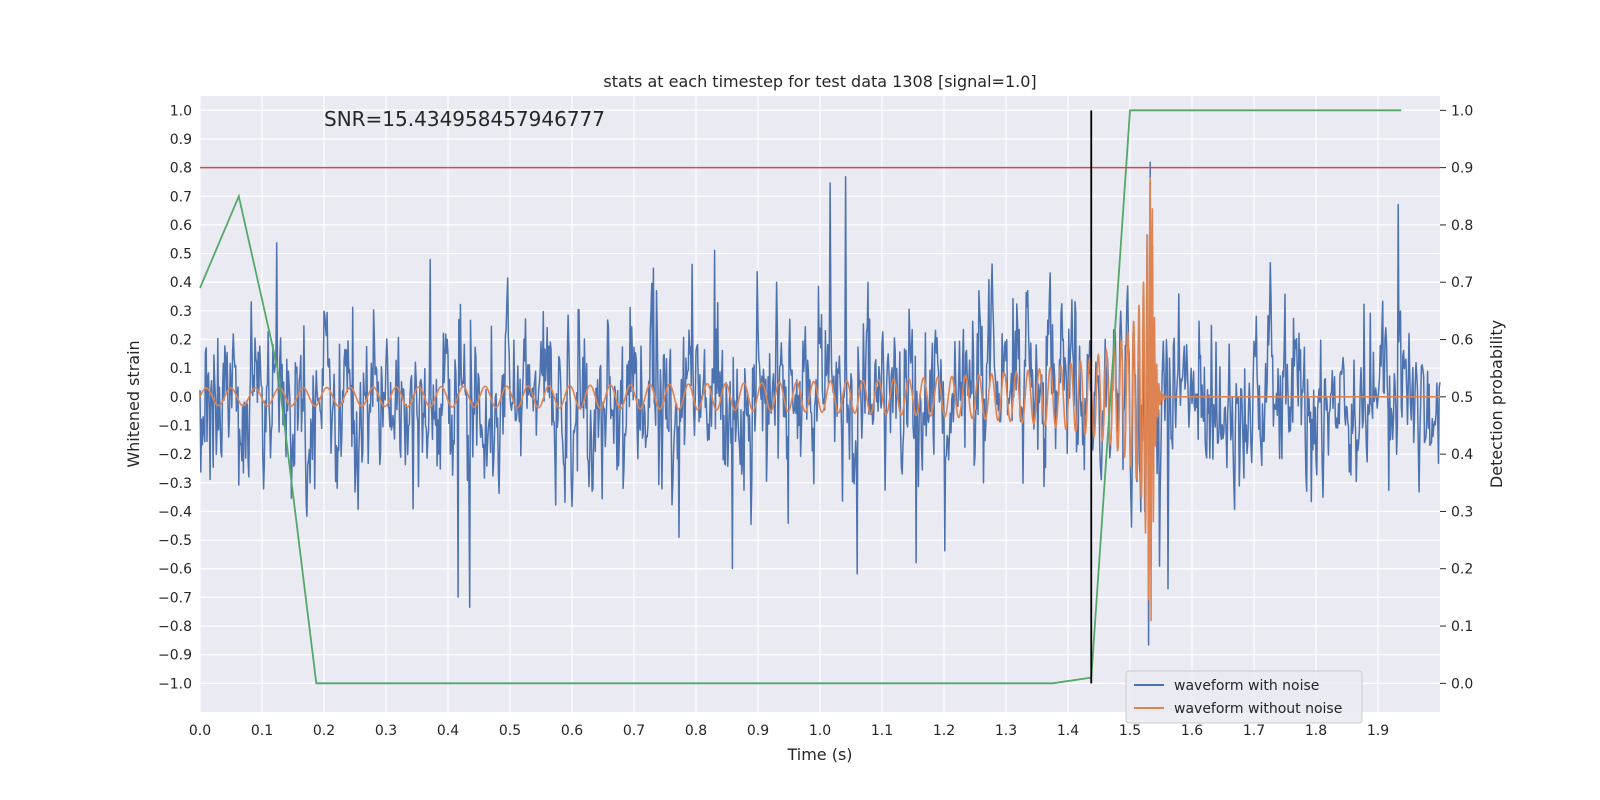 Image resolution: width=1600 pixels, height=800 pixels. I want to click on y-tick-label: 0.0, so click(181, 398).